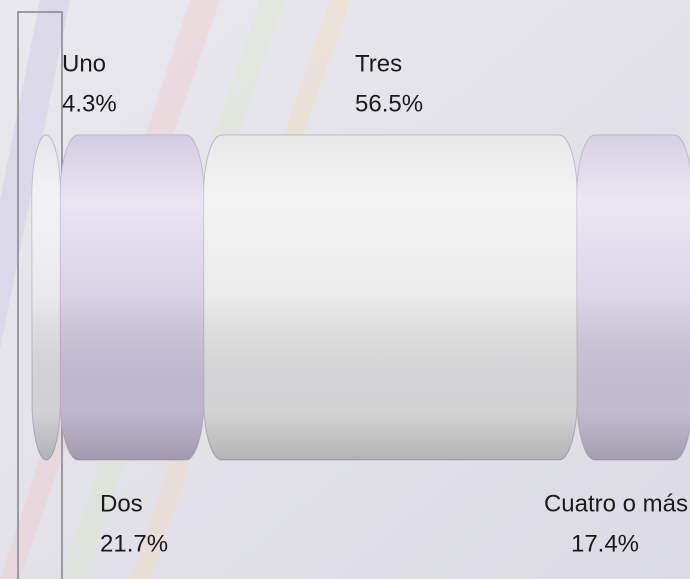 This screenshot has width=690, height=579. Describe the element at coordinates (84, 63) in the screenshot. I see `category-label: Uno` at that location.